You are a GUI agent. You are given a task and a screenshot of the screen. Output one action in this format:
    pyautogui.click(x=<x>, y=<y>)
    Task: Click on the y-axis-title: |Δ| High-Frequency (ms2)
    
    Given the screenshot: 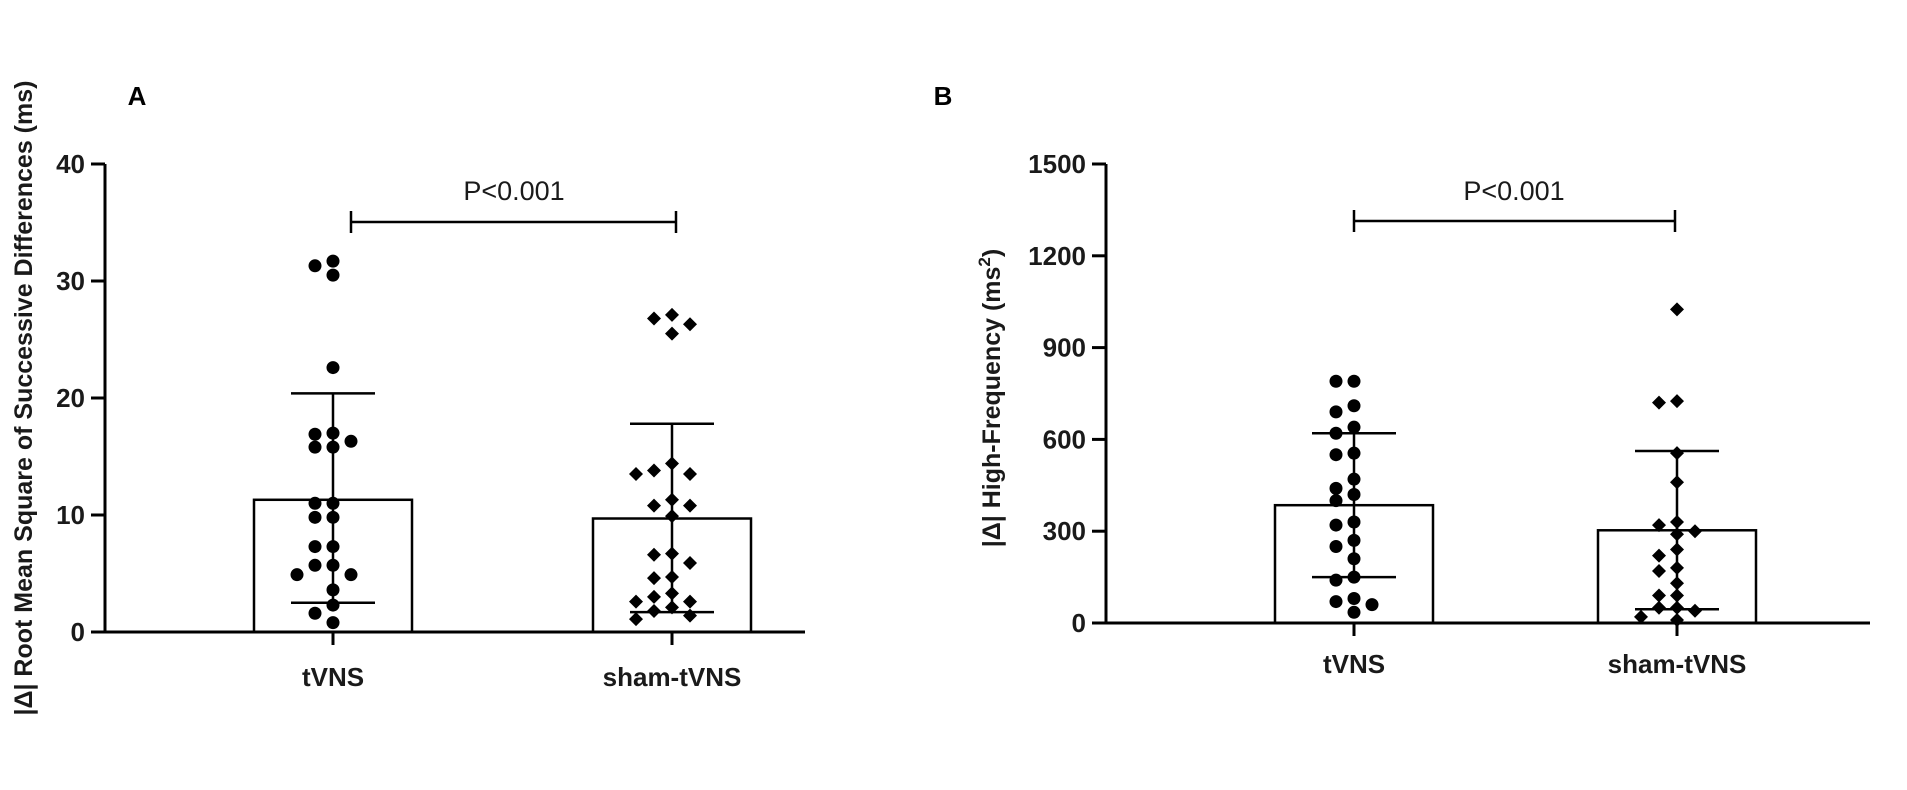 What is the action you would take?
    pyautogui.click(x=990, y=398)
    